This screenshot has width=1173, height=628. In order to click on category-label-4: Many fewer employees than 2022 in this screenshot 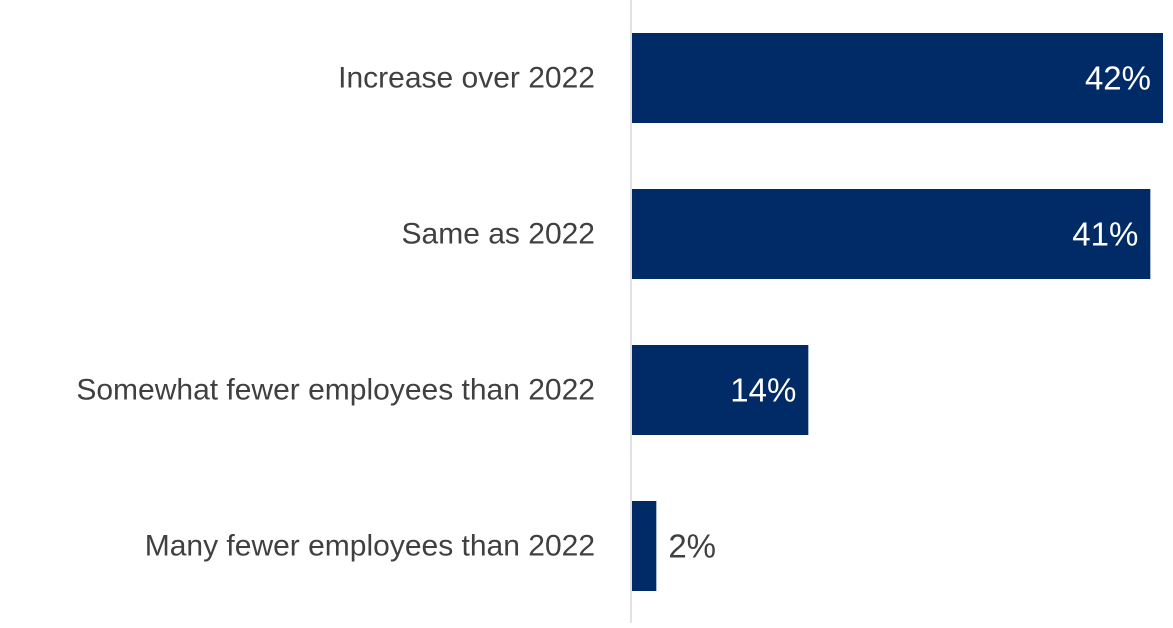, I will do `click(370, 546)`.